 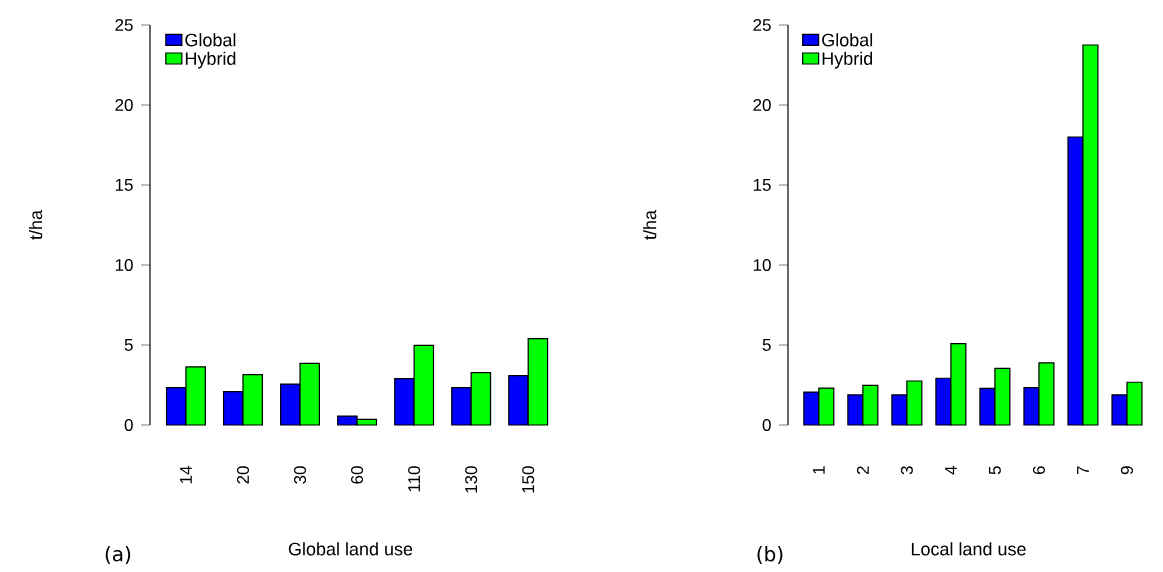 What do you see at coordinates (1083, 470) in the screenshot?
I see `x-tick-label: 7` at bounding box center [1083, 470].